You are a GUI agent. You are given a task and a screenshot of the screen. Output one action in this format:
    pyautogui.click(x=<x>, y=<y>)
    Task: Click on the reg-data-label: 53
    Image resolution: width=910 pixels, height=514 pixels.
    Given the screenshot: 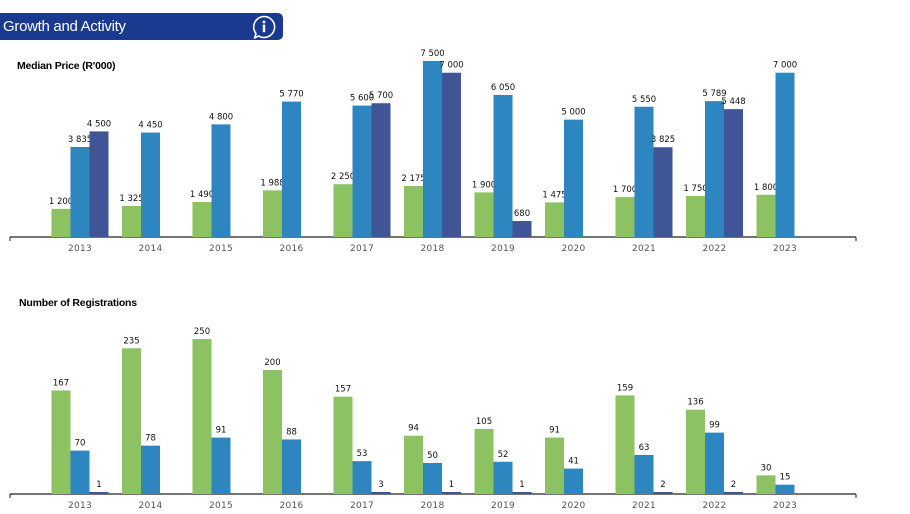 What is the action you would take?
    pyautogui.click(x=362, y=454)
    